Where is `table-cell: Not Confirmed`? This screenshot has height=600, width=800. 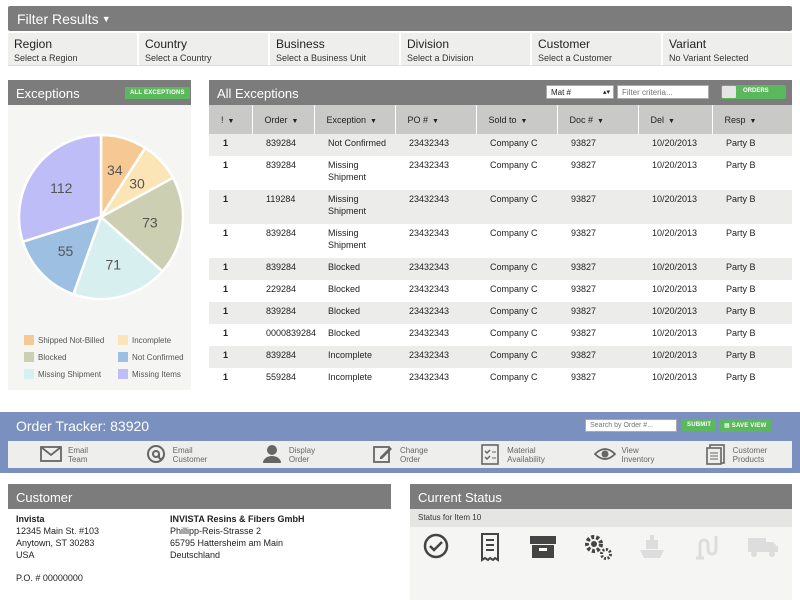 table-cell: Not Confirmed is located at coordinates (354, 145).